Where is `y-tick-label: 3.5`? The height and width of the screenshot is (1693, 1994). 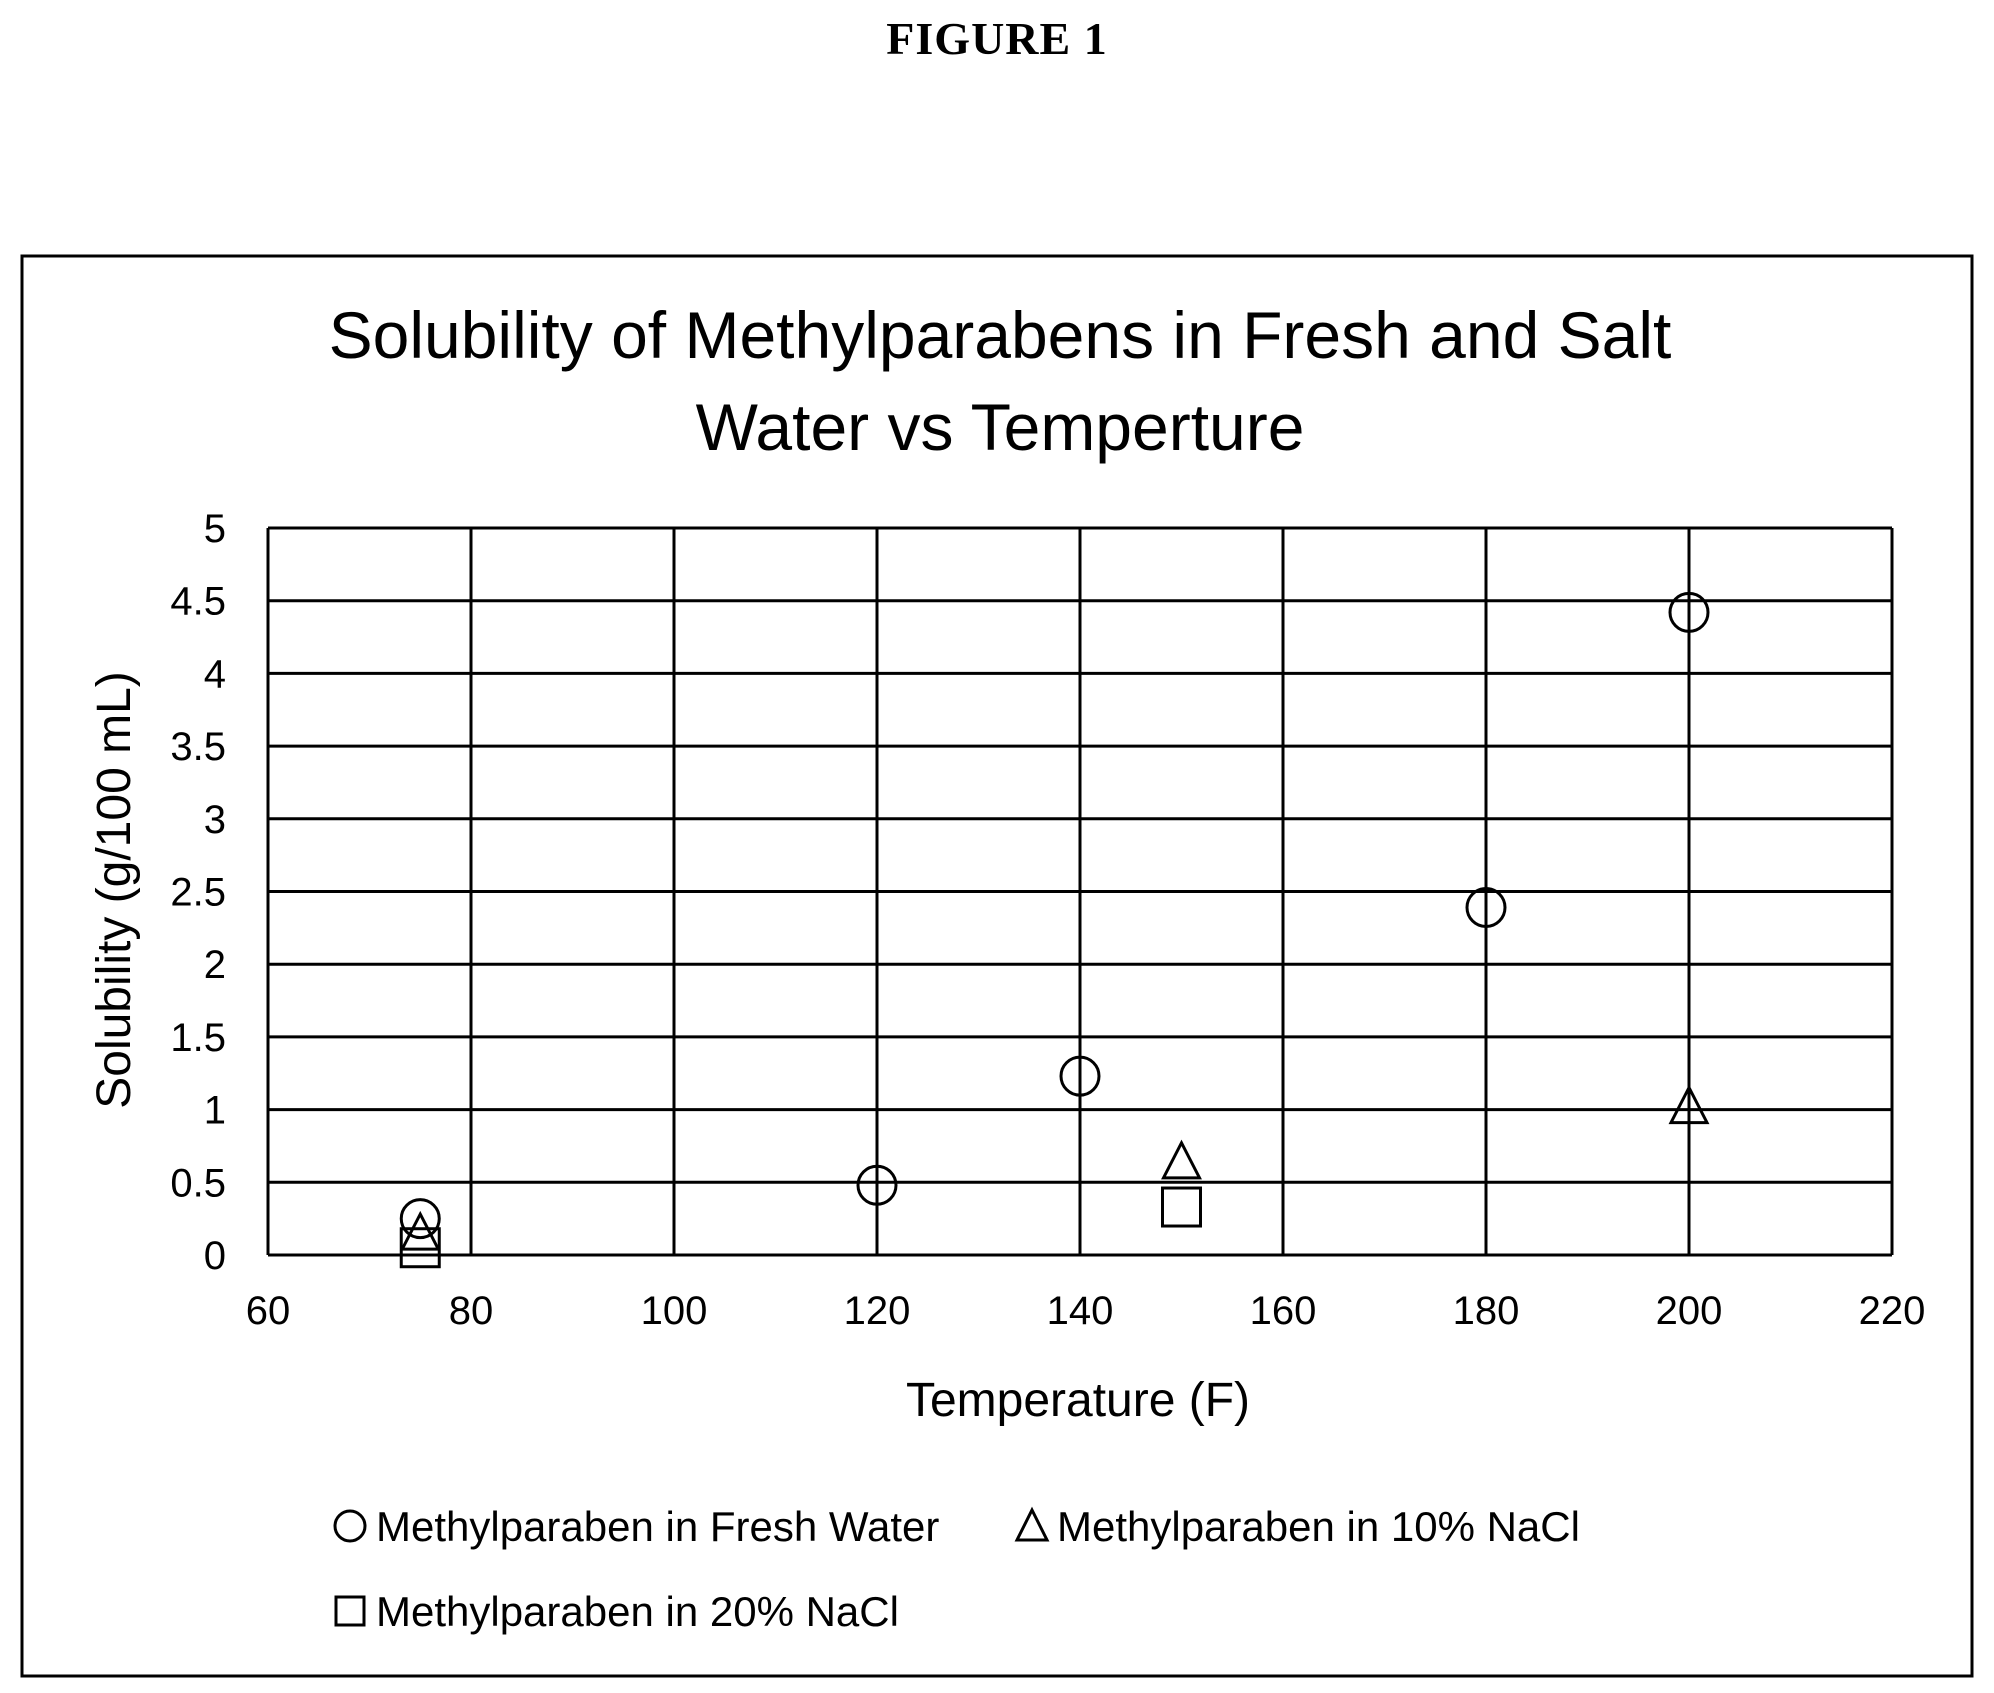
y-tick-label: 3.5 is located at coordinates (198, 747).